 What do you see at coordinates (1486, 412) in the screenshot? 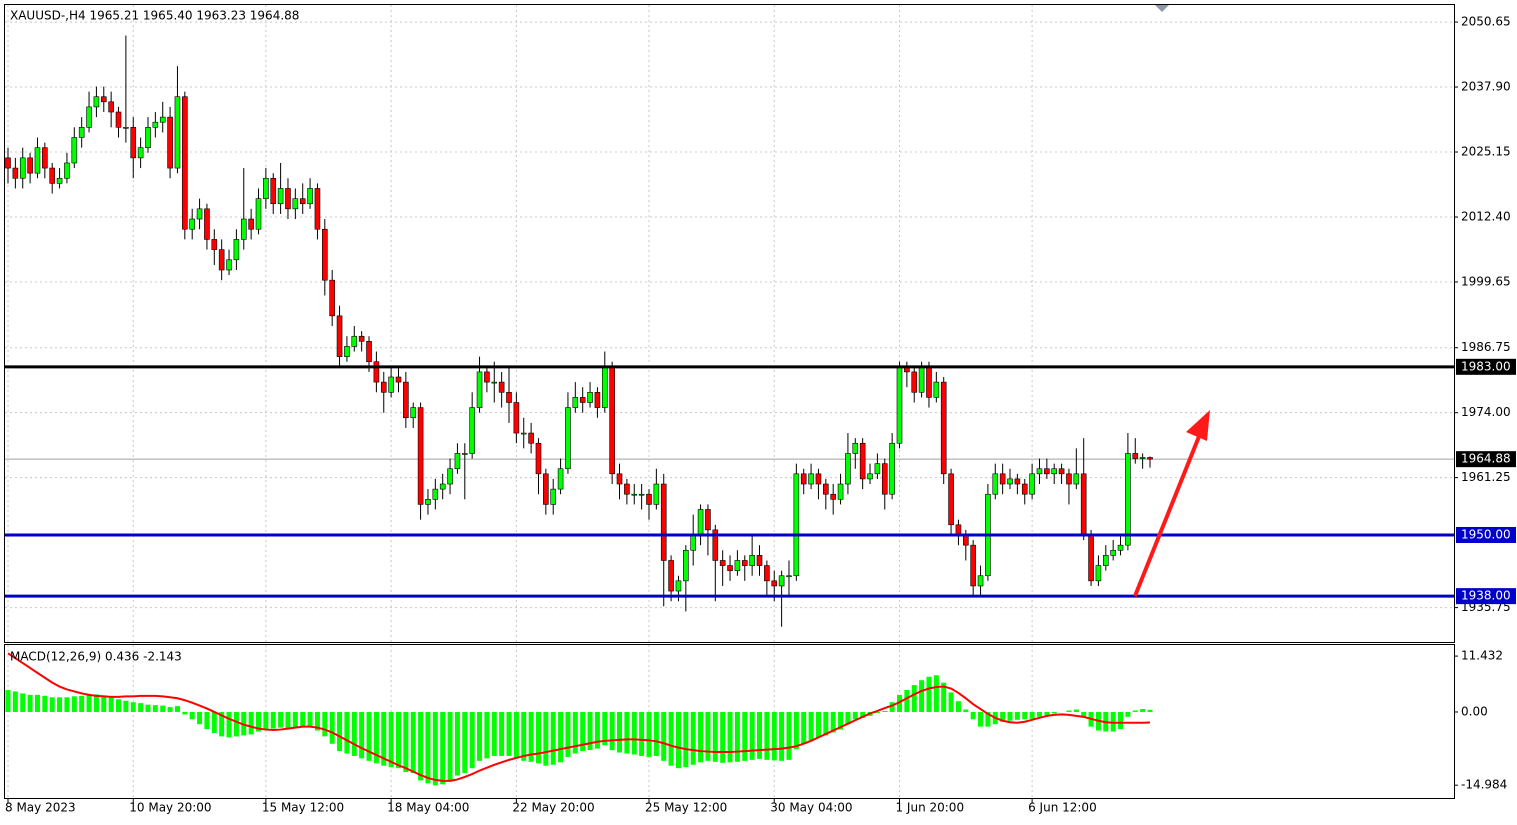
I see `y-tick-label: 1974.00` at bounding box center [1486, 412].